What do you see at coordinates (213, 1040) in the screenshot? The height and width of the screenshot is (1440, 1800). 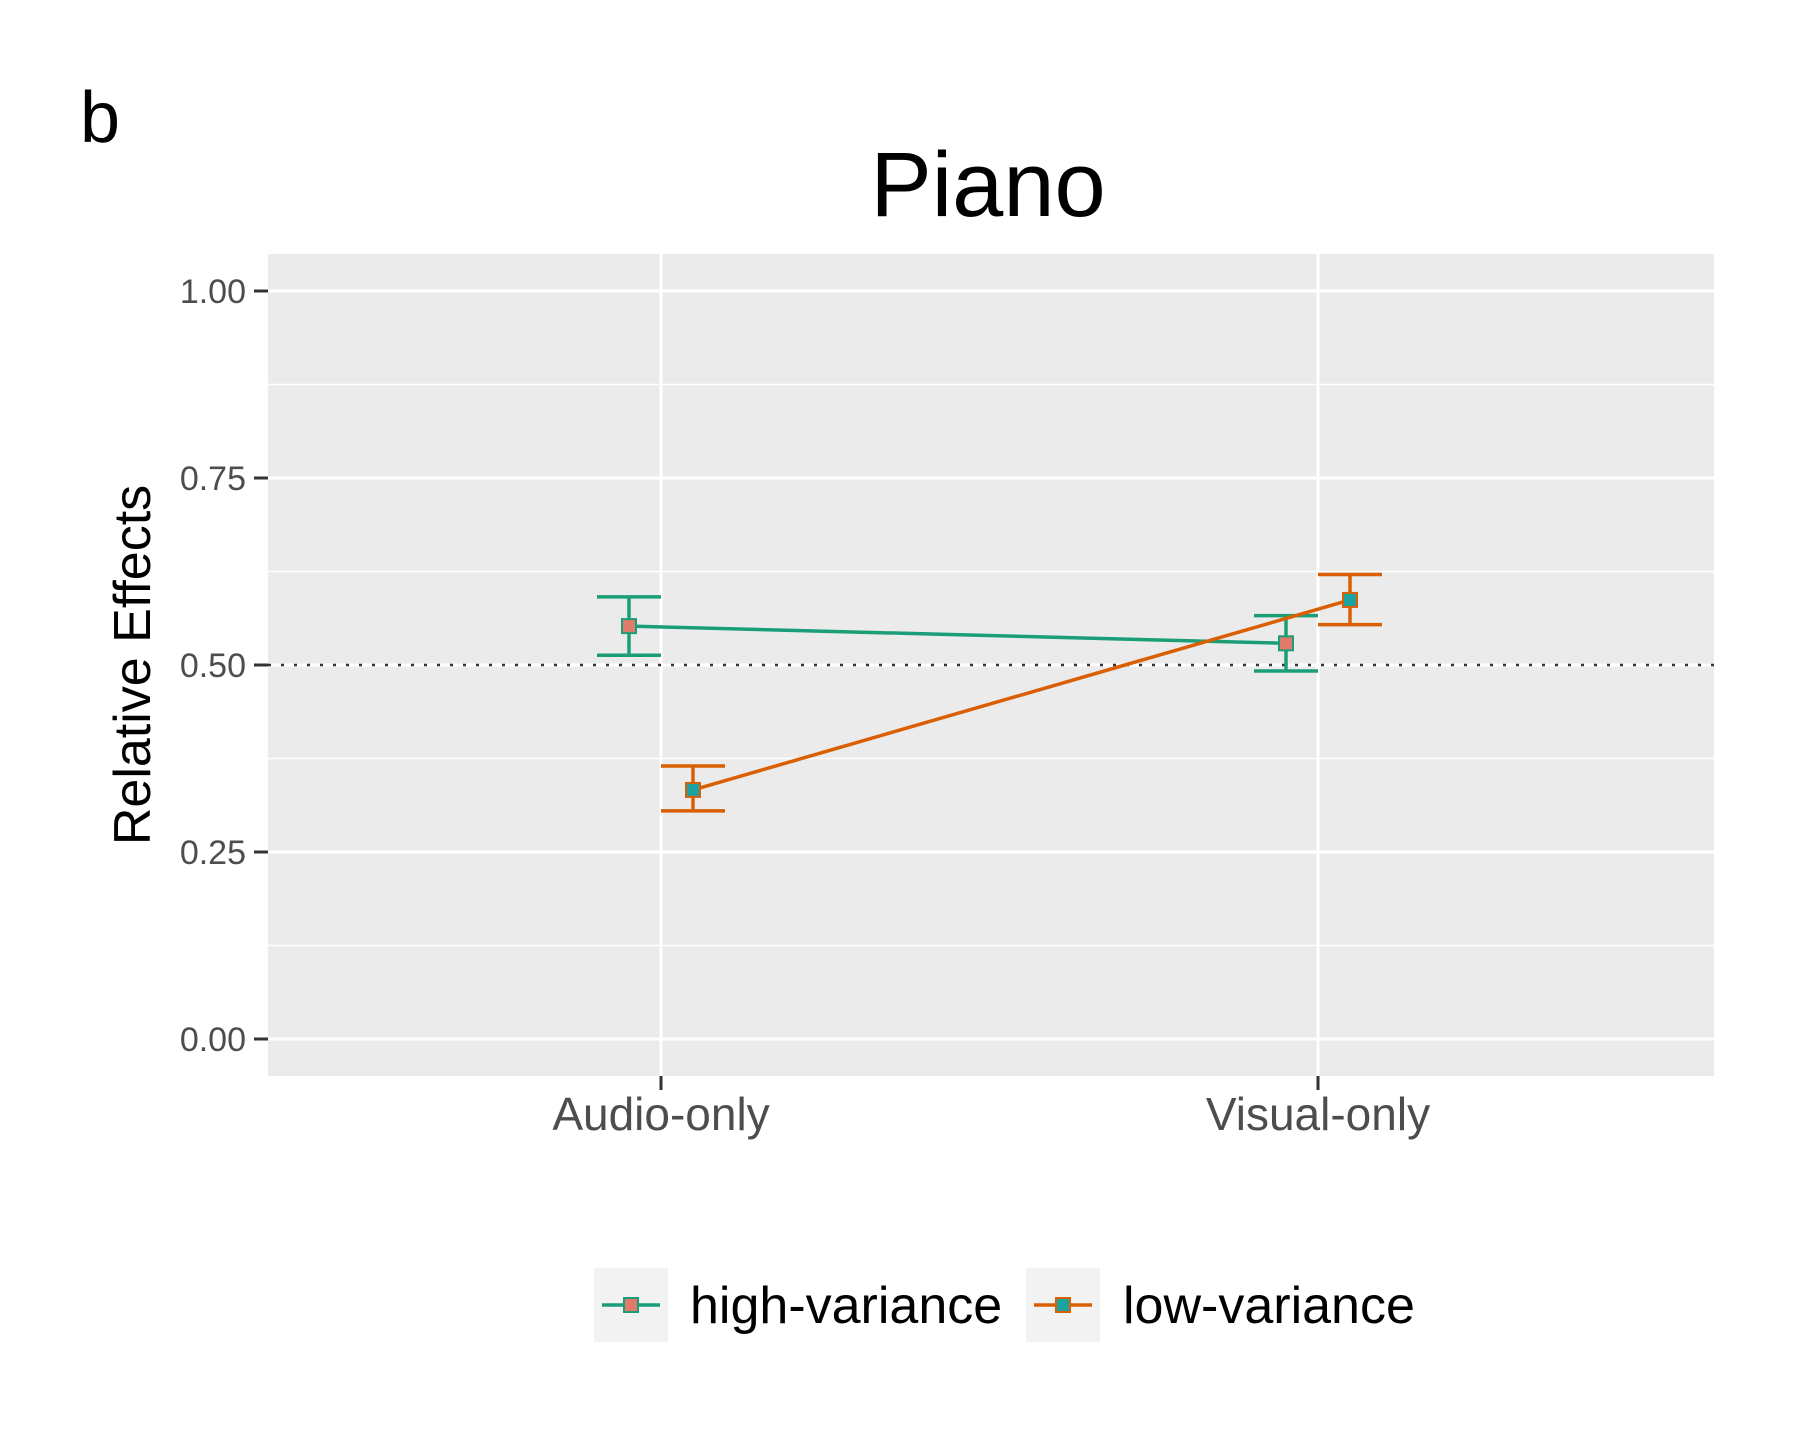 I see `y-tick-label: 0.00` at bounding box center [213, 1040].